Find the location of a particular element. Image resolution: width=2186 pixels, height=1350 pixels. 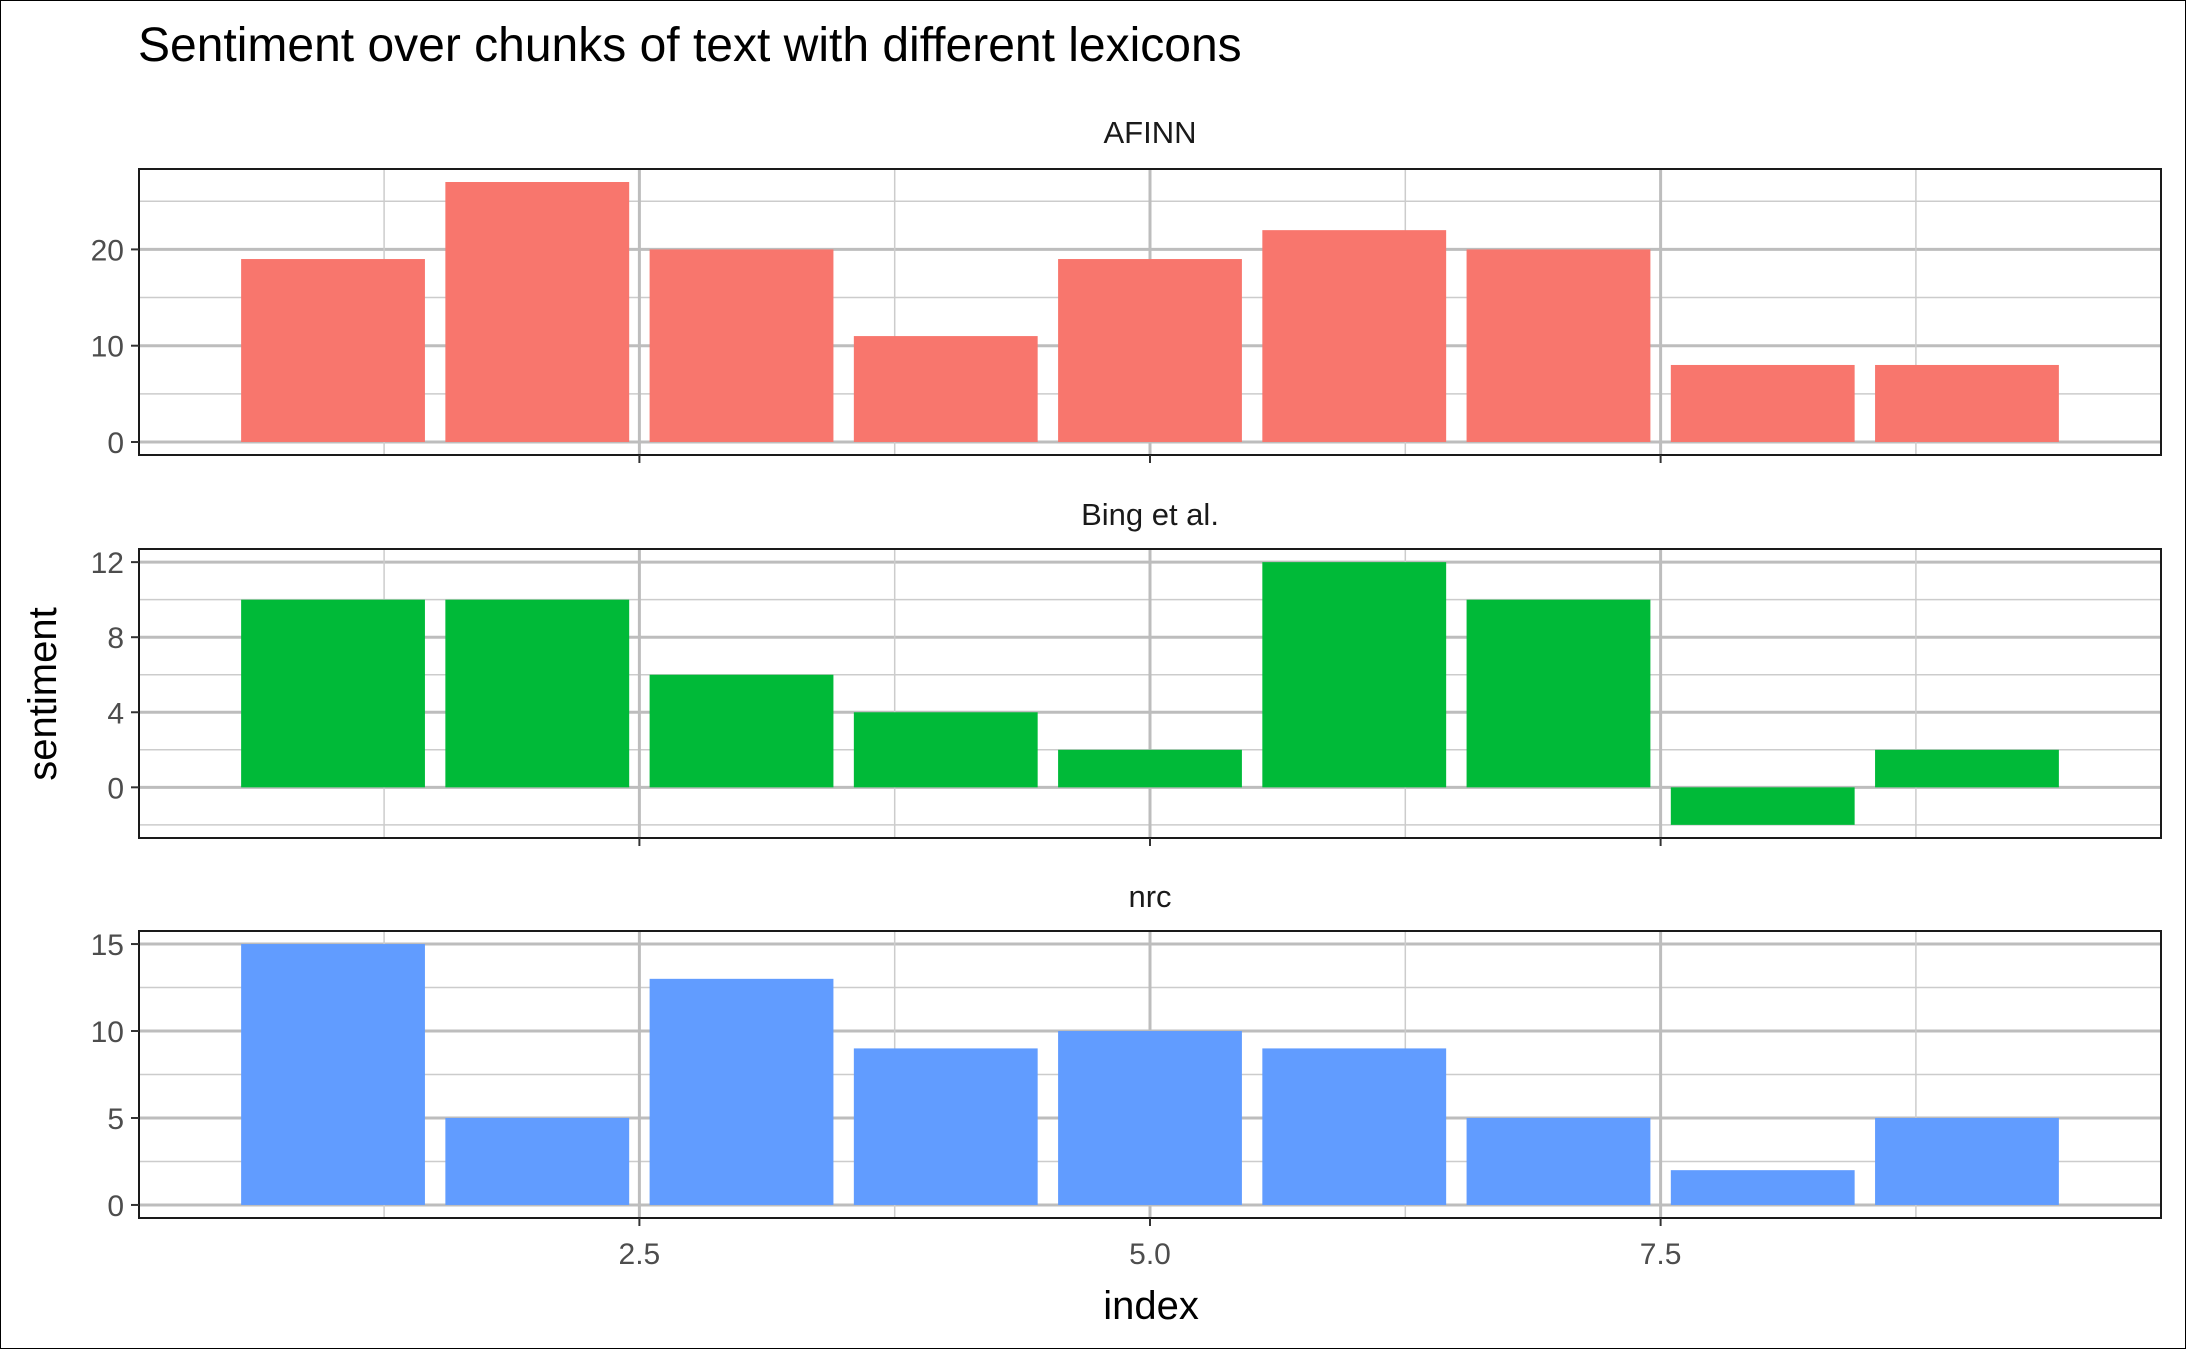

facet-label-nrc: nrc is located at coordinates (1149, 896).